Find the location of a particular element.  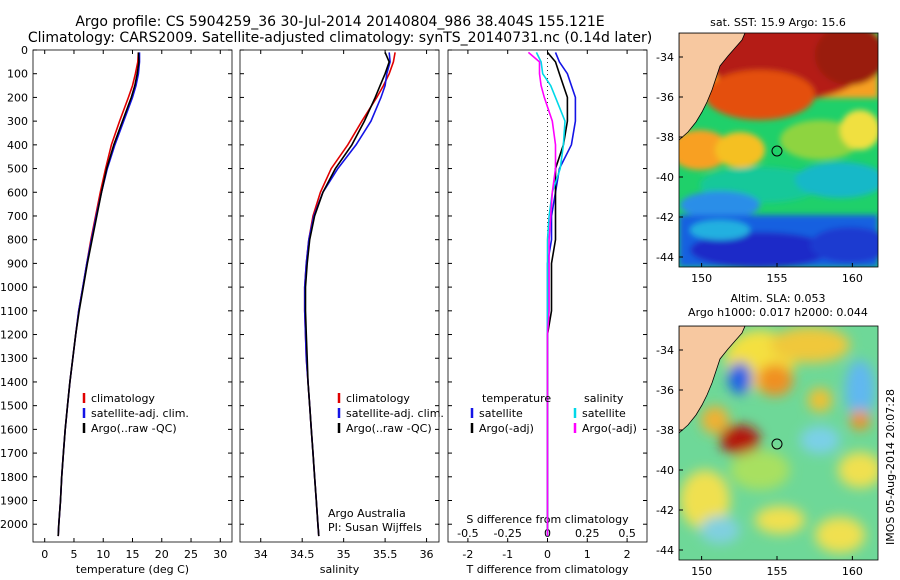

sla-lat-tick-label: -42 is located at coordinates (665, 510).